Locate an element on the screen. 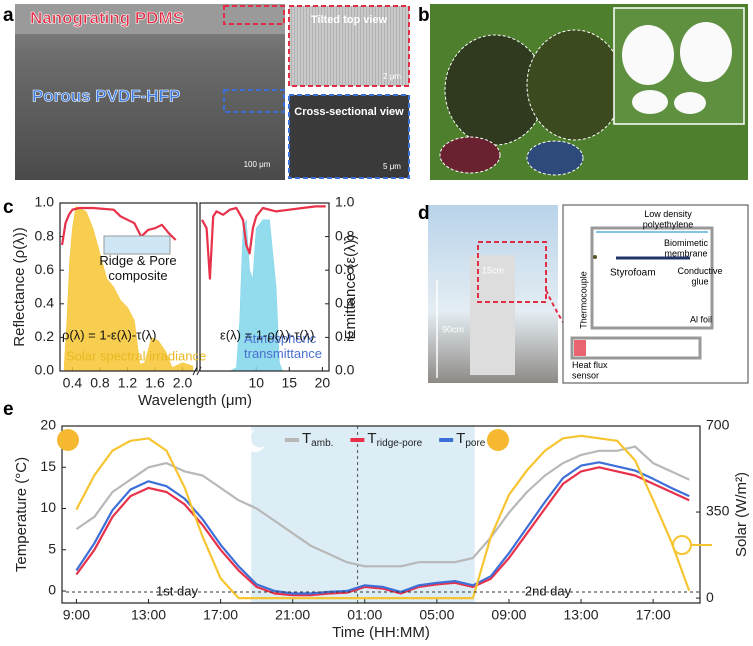  y2-axis-title: Solar (W/m²) is located at coordinates (741, 514).